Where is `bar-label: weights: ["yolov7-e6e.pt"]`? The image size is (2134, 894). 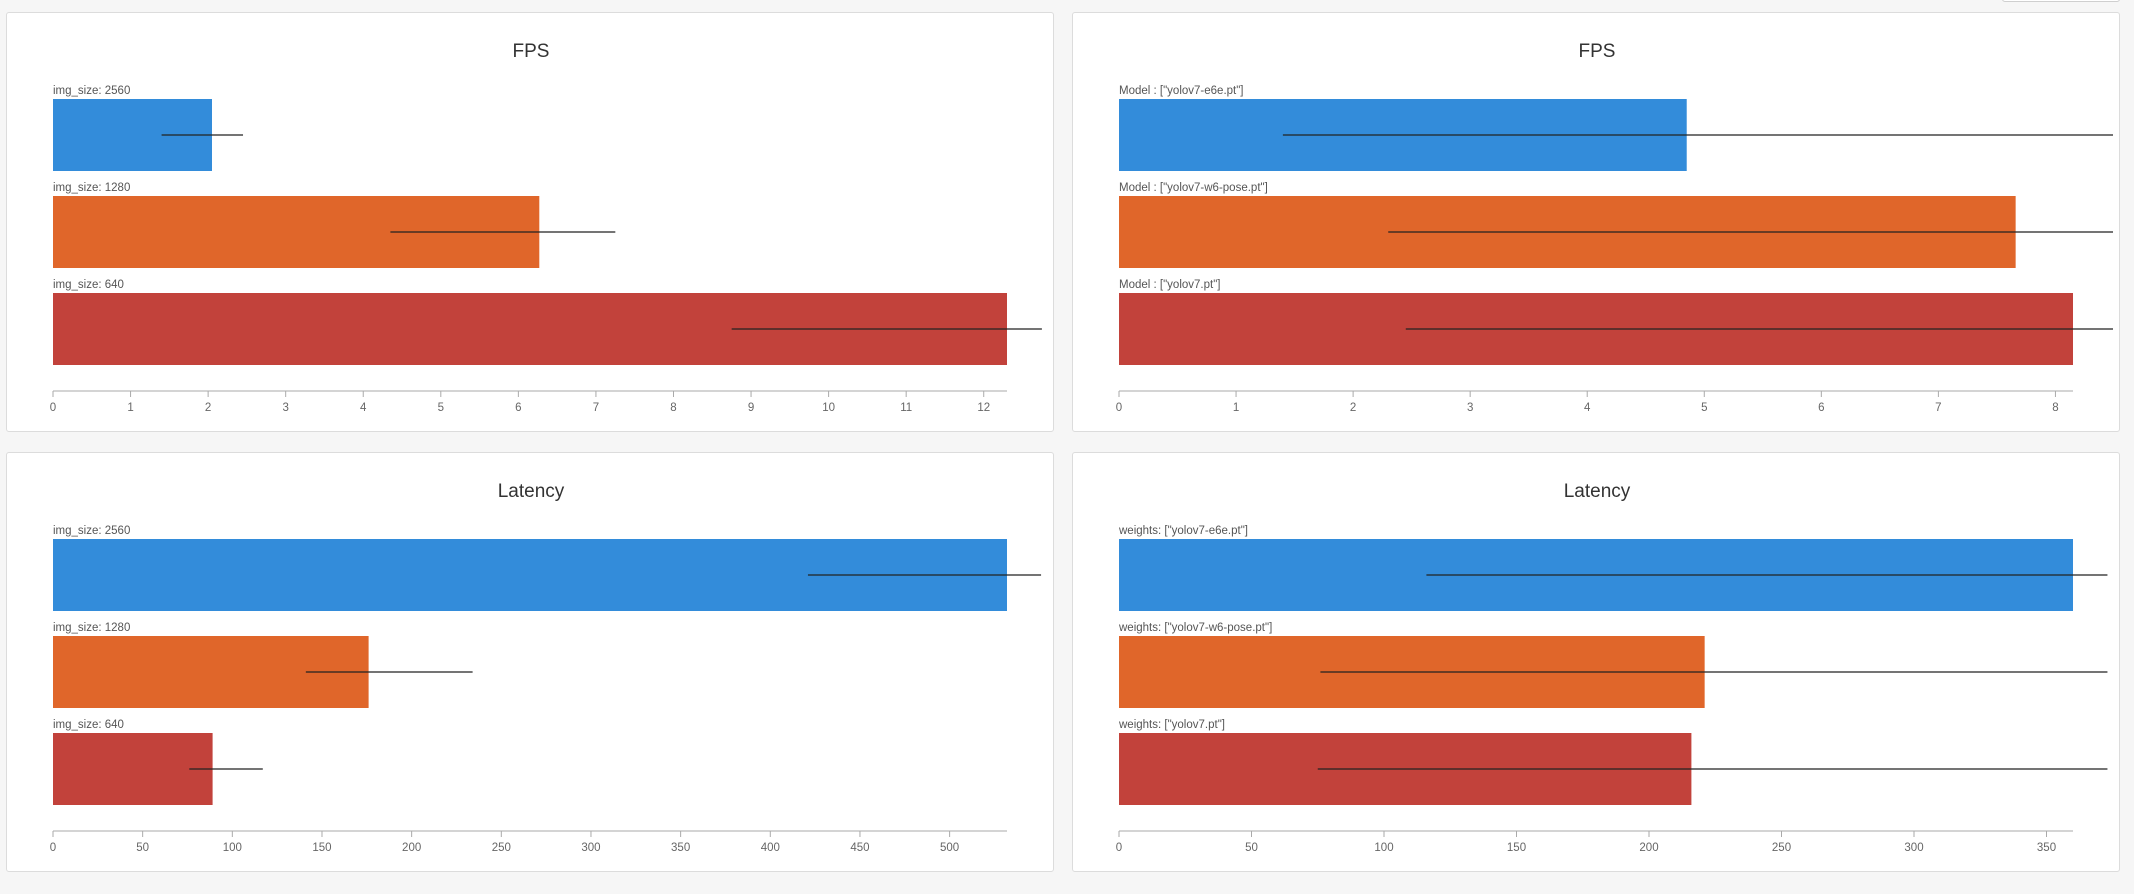
bar-label: weights: ["yolov7-e6e.pt"] is located at coordinates (1183, 531).